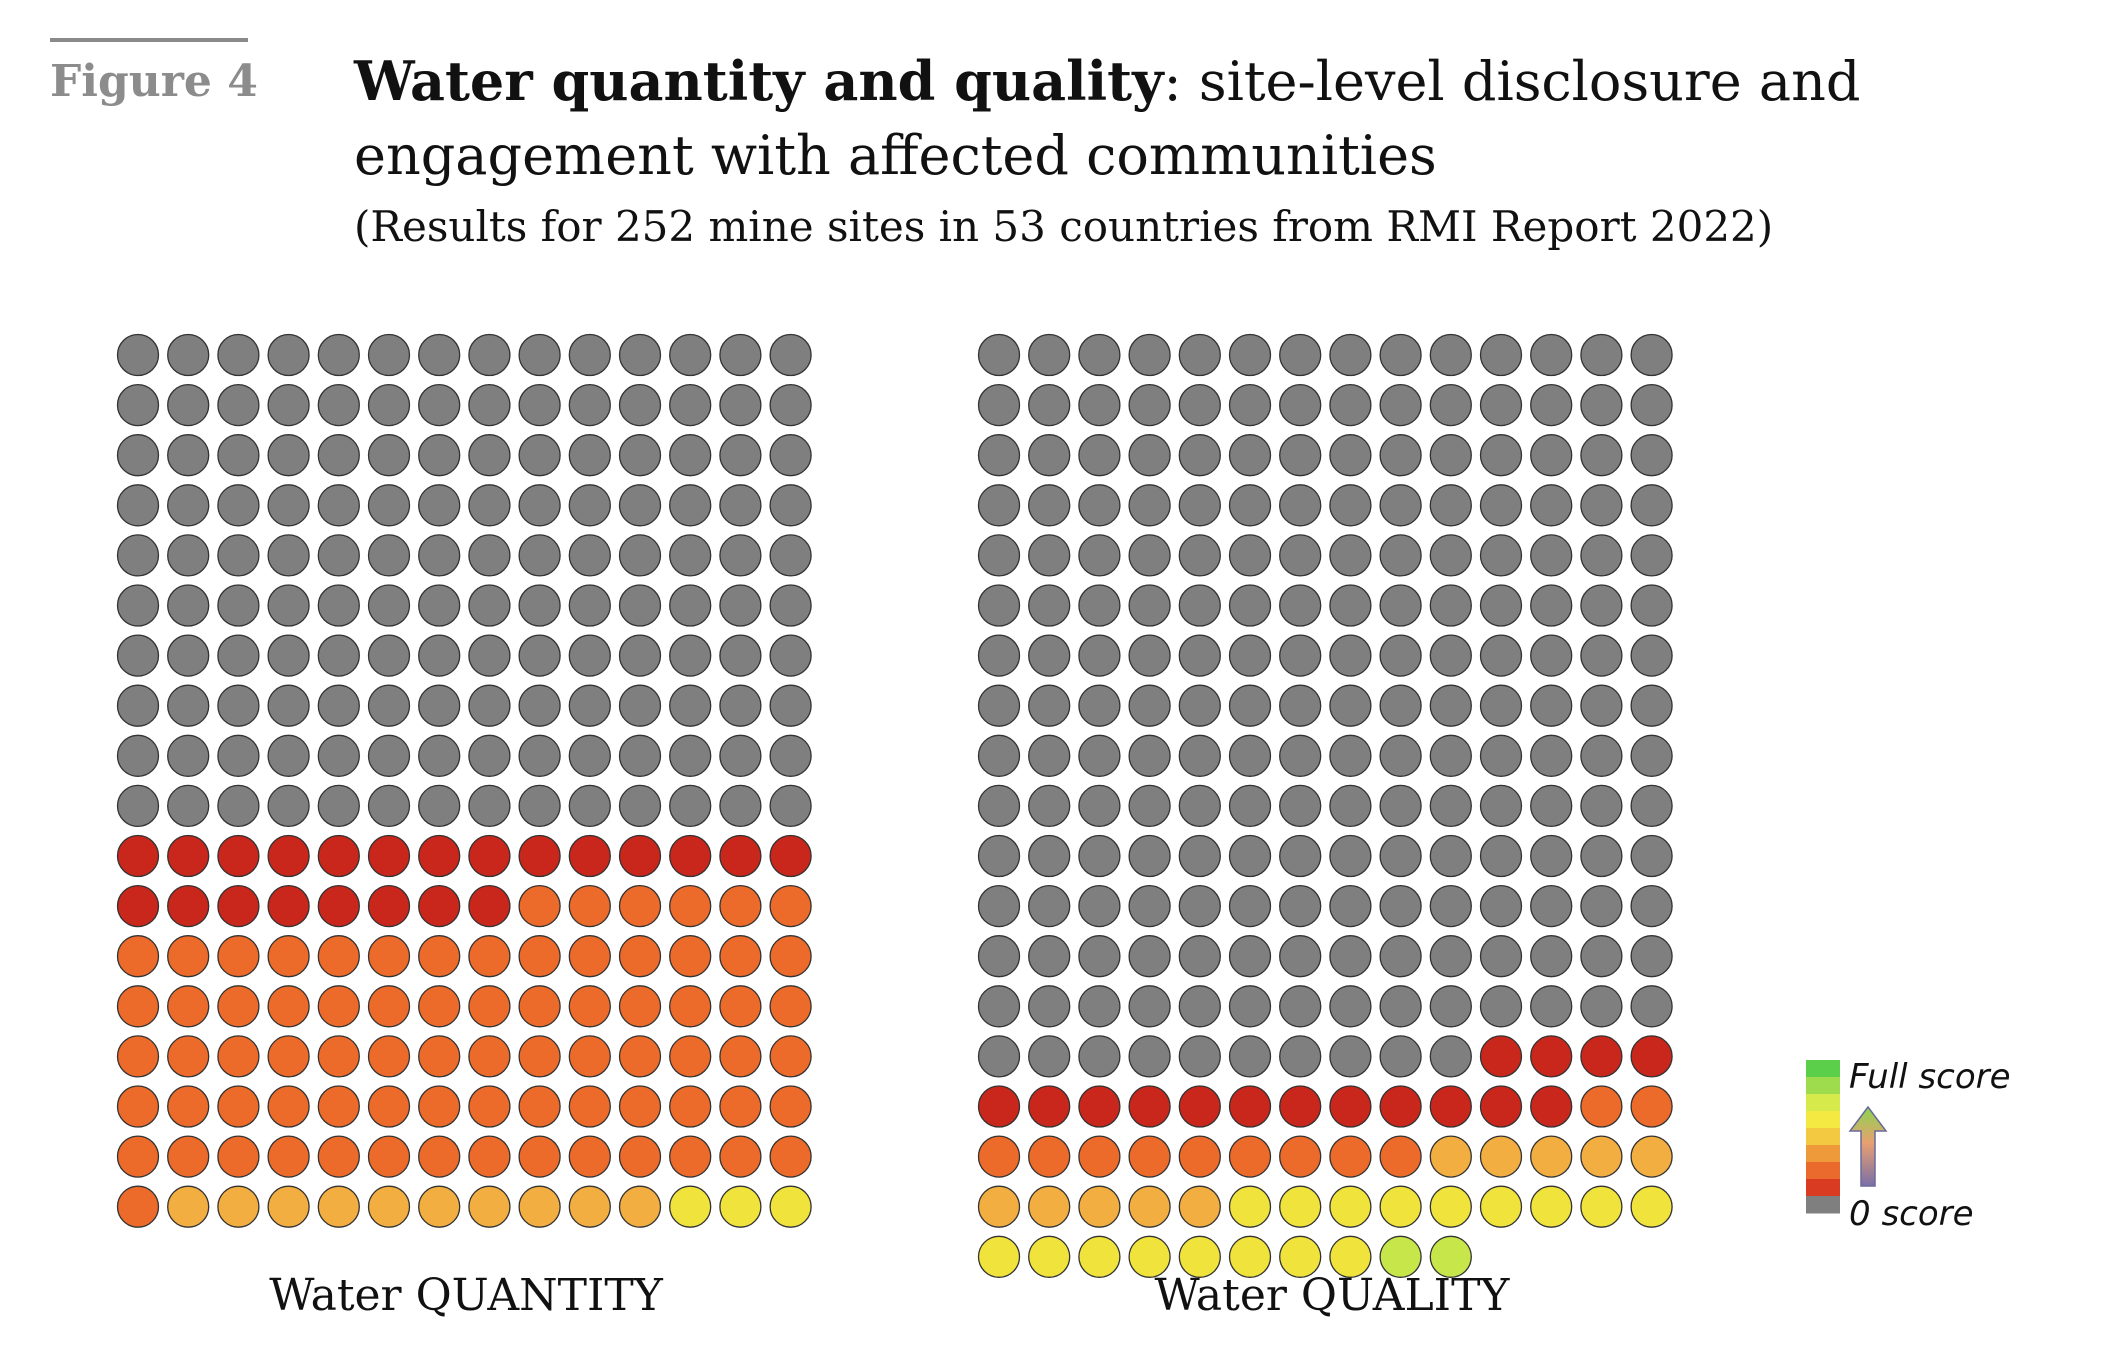 The height and width of the screenshot is (1352, 2108). What do you see at coordinates (154, 81) in the screenshot?
I see `figure-label: Figure 4` at bounding box center [154, 81].